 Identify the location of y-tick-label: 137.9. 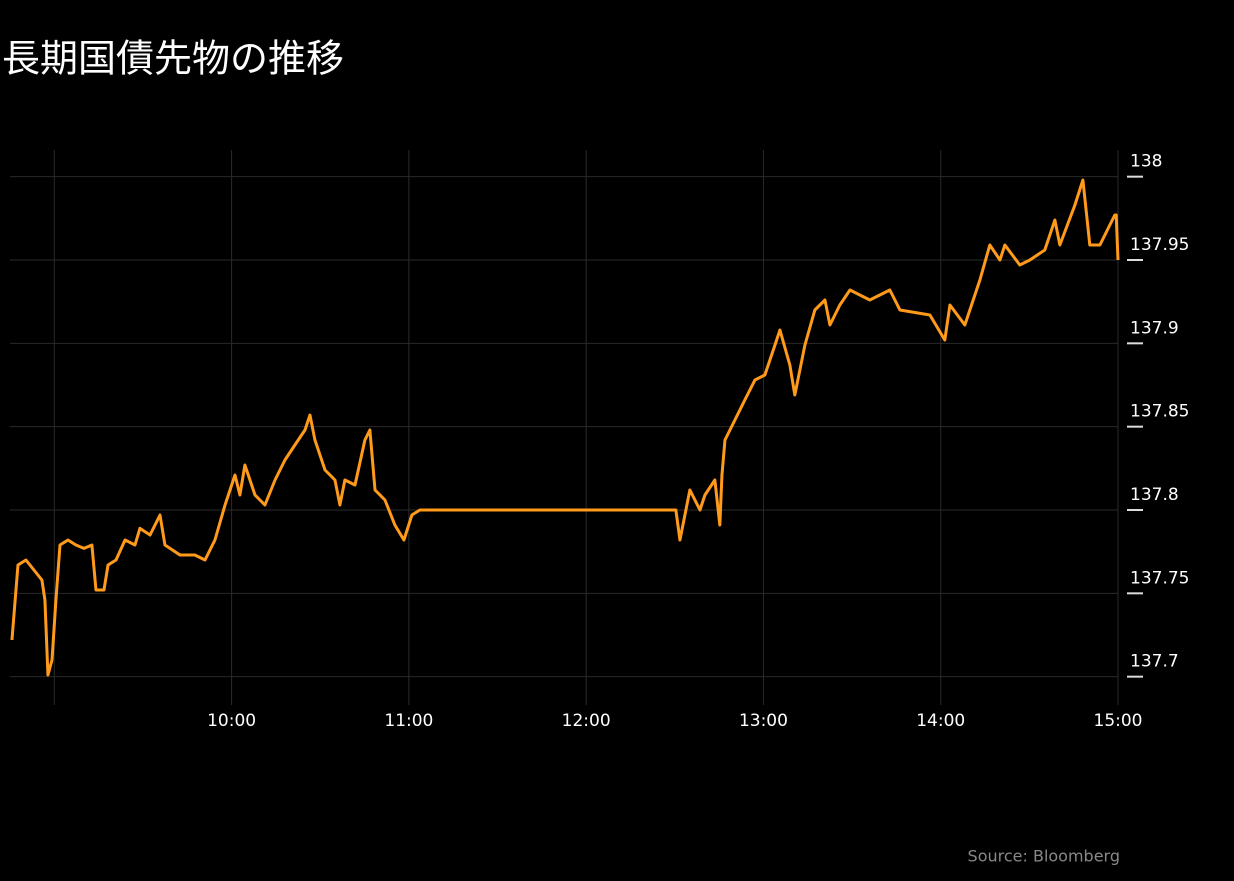
(1154, 328).